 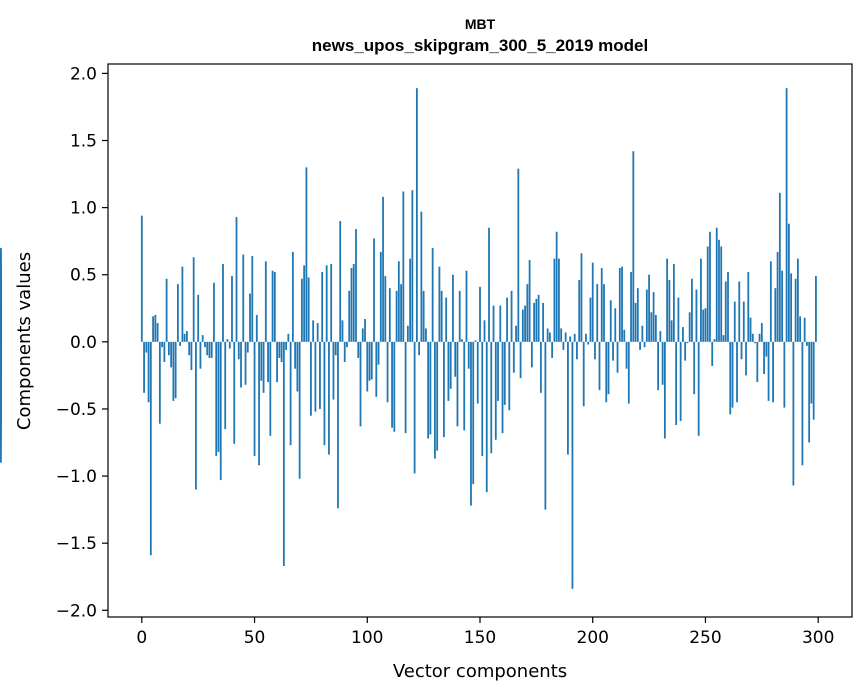 I want to click on x-axis-ticks: 0 50 100 150 200 250 300, so click(x=485, y=632).